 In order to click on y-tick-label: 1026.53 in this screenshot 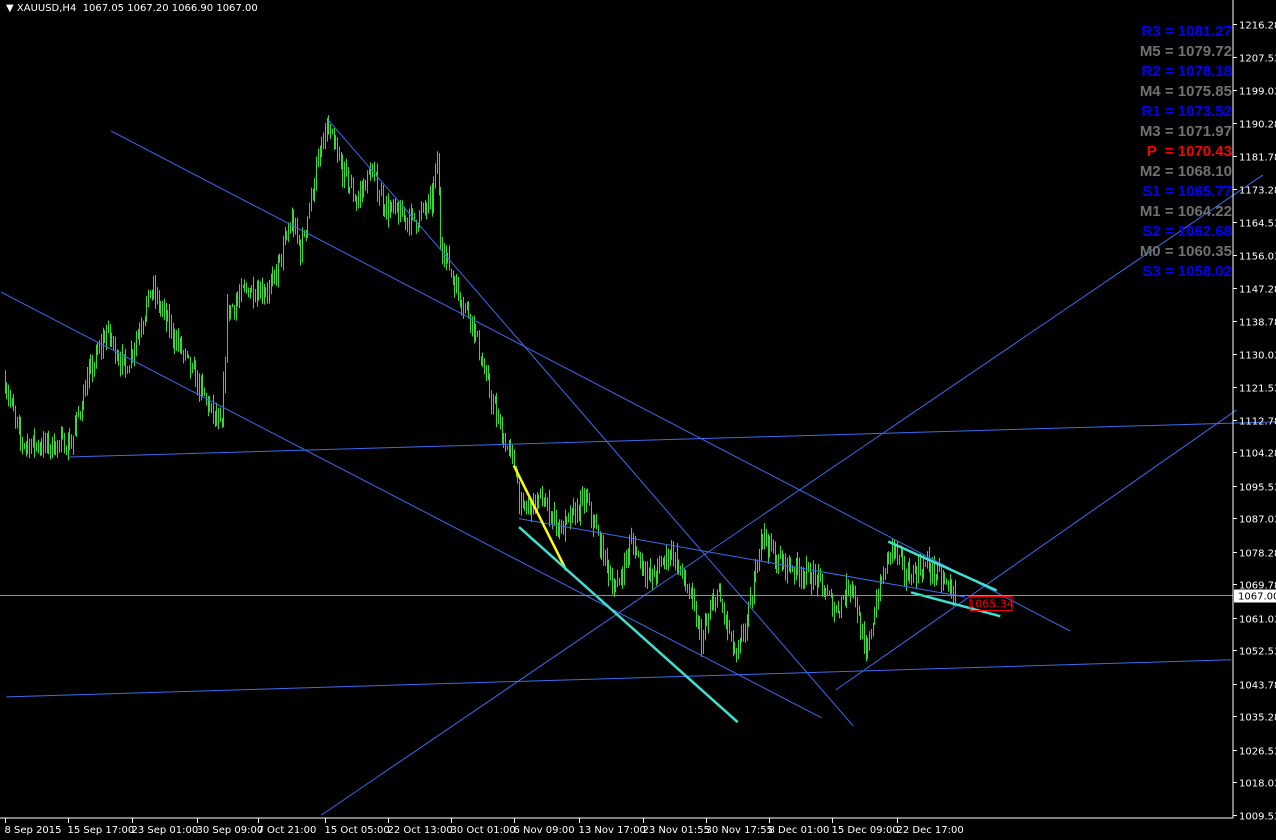, I will do `click(1257, 752)`.